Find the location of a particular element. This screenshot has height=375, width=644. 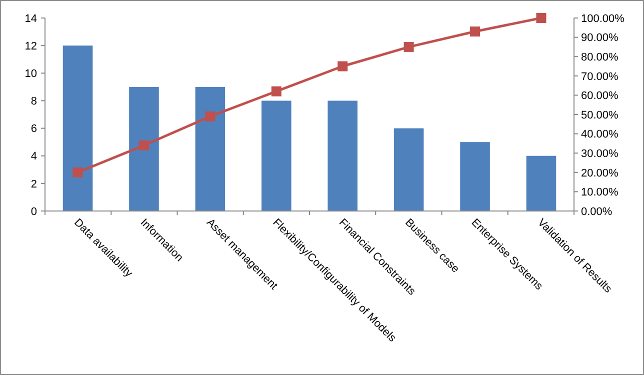

y-tick-label: 4 is located at coordinates (33, 156).